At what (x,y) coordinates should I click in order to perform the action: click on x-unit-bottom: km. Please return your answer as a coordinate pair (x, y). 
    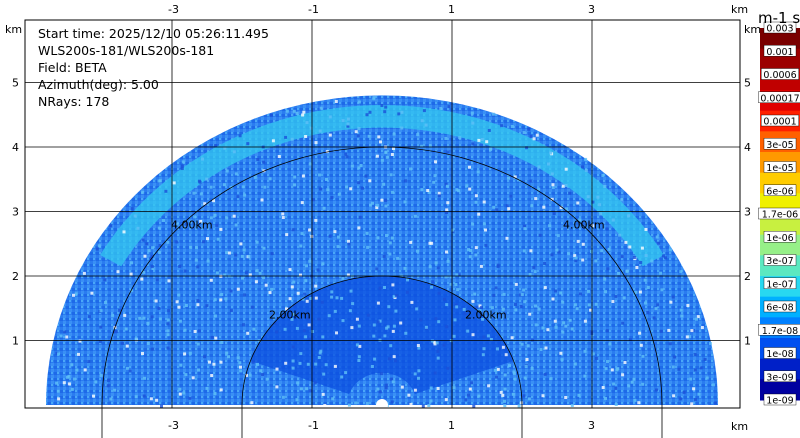
    Looking at the image, I should click on (739, 426).